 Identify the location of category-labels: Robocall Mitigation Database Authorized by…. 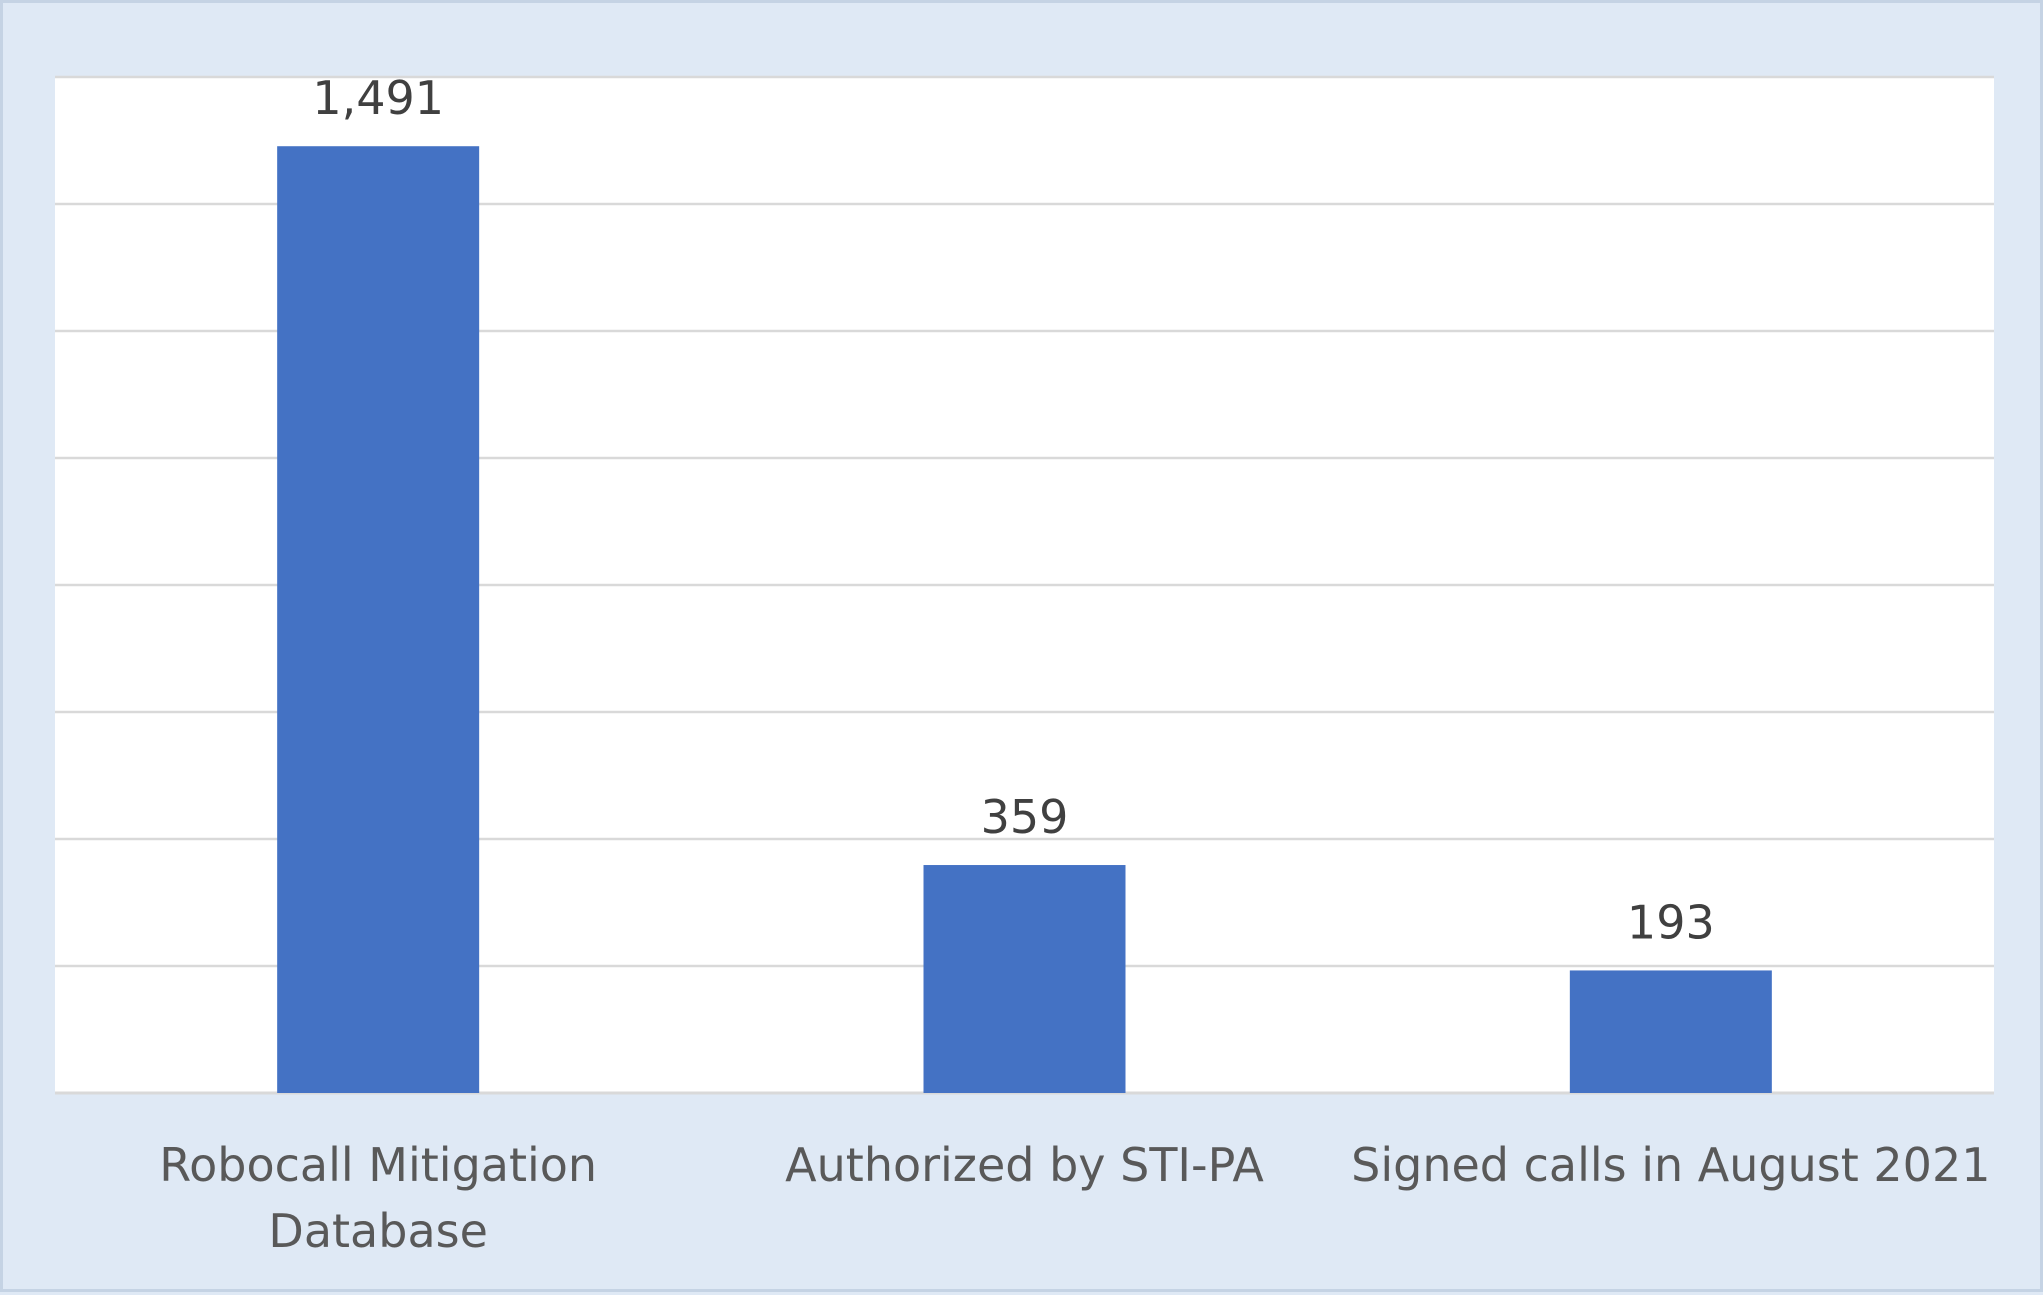
(1074, 1198).